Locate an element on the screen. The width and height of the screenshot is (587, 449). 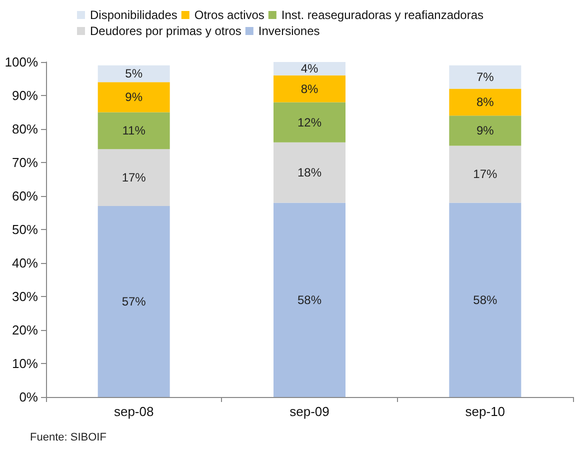
legend-label: Inst. reaseguradoras y reafianzadoras is located at coordinates (382, 15).